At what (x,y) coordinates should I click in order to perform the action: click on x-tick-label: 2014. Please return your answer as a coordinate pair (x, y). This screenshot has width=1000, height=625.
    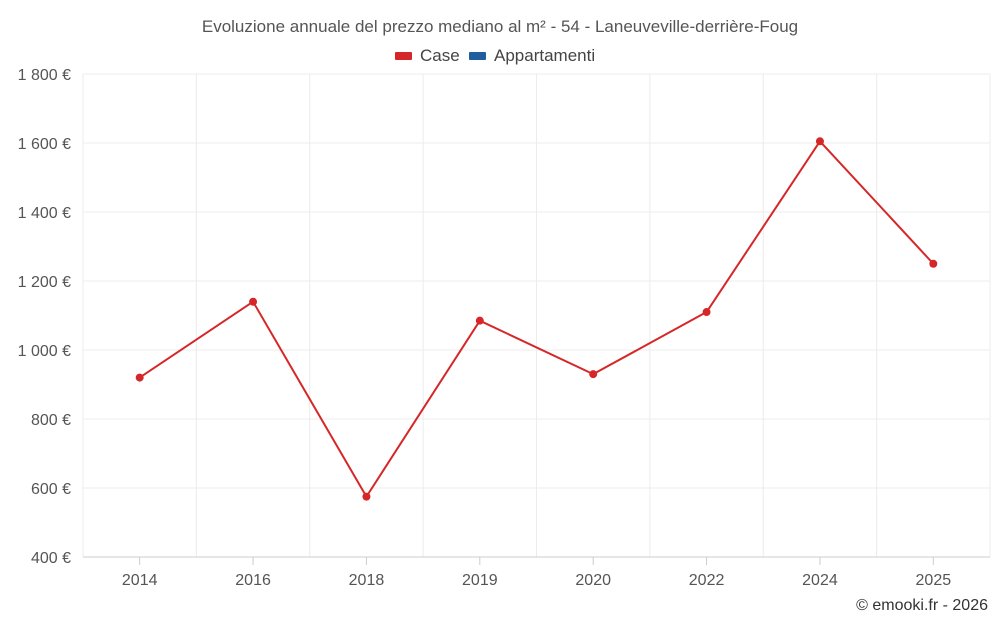
    Looking at the image, I should click on (140, 580).